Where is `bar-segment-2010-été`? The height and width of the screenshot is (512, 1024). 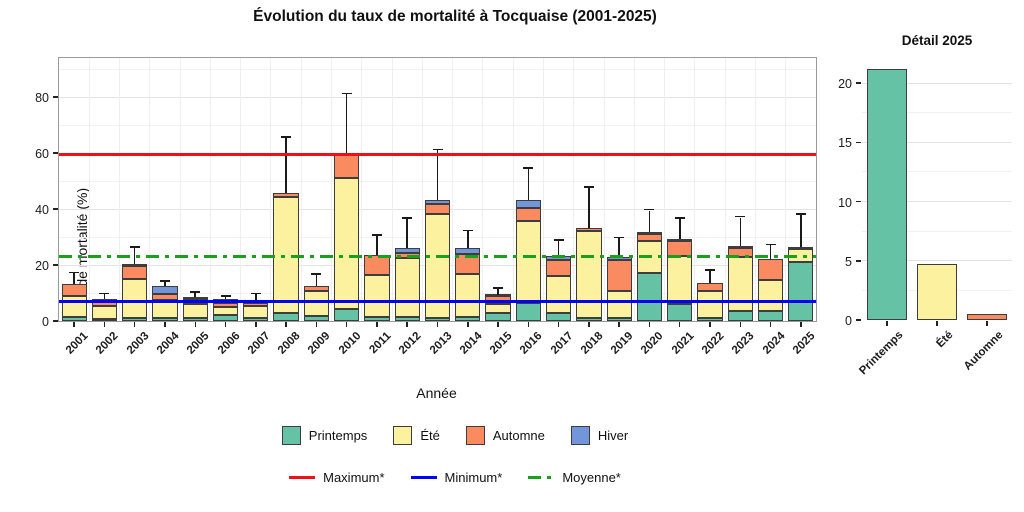
bar-segment-2010-été is located at coordinates (347, 243).